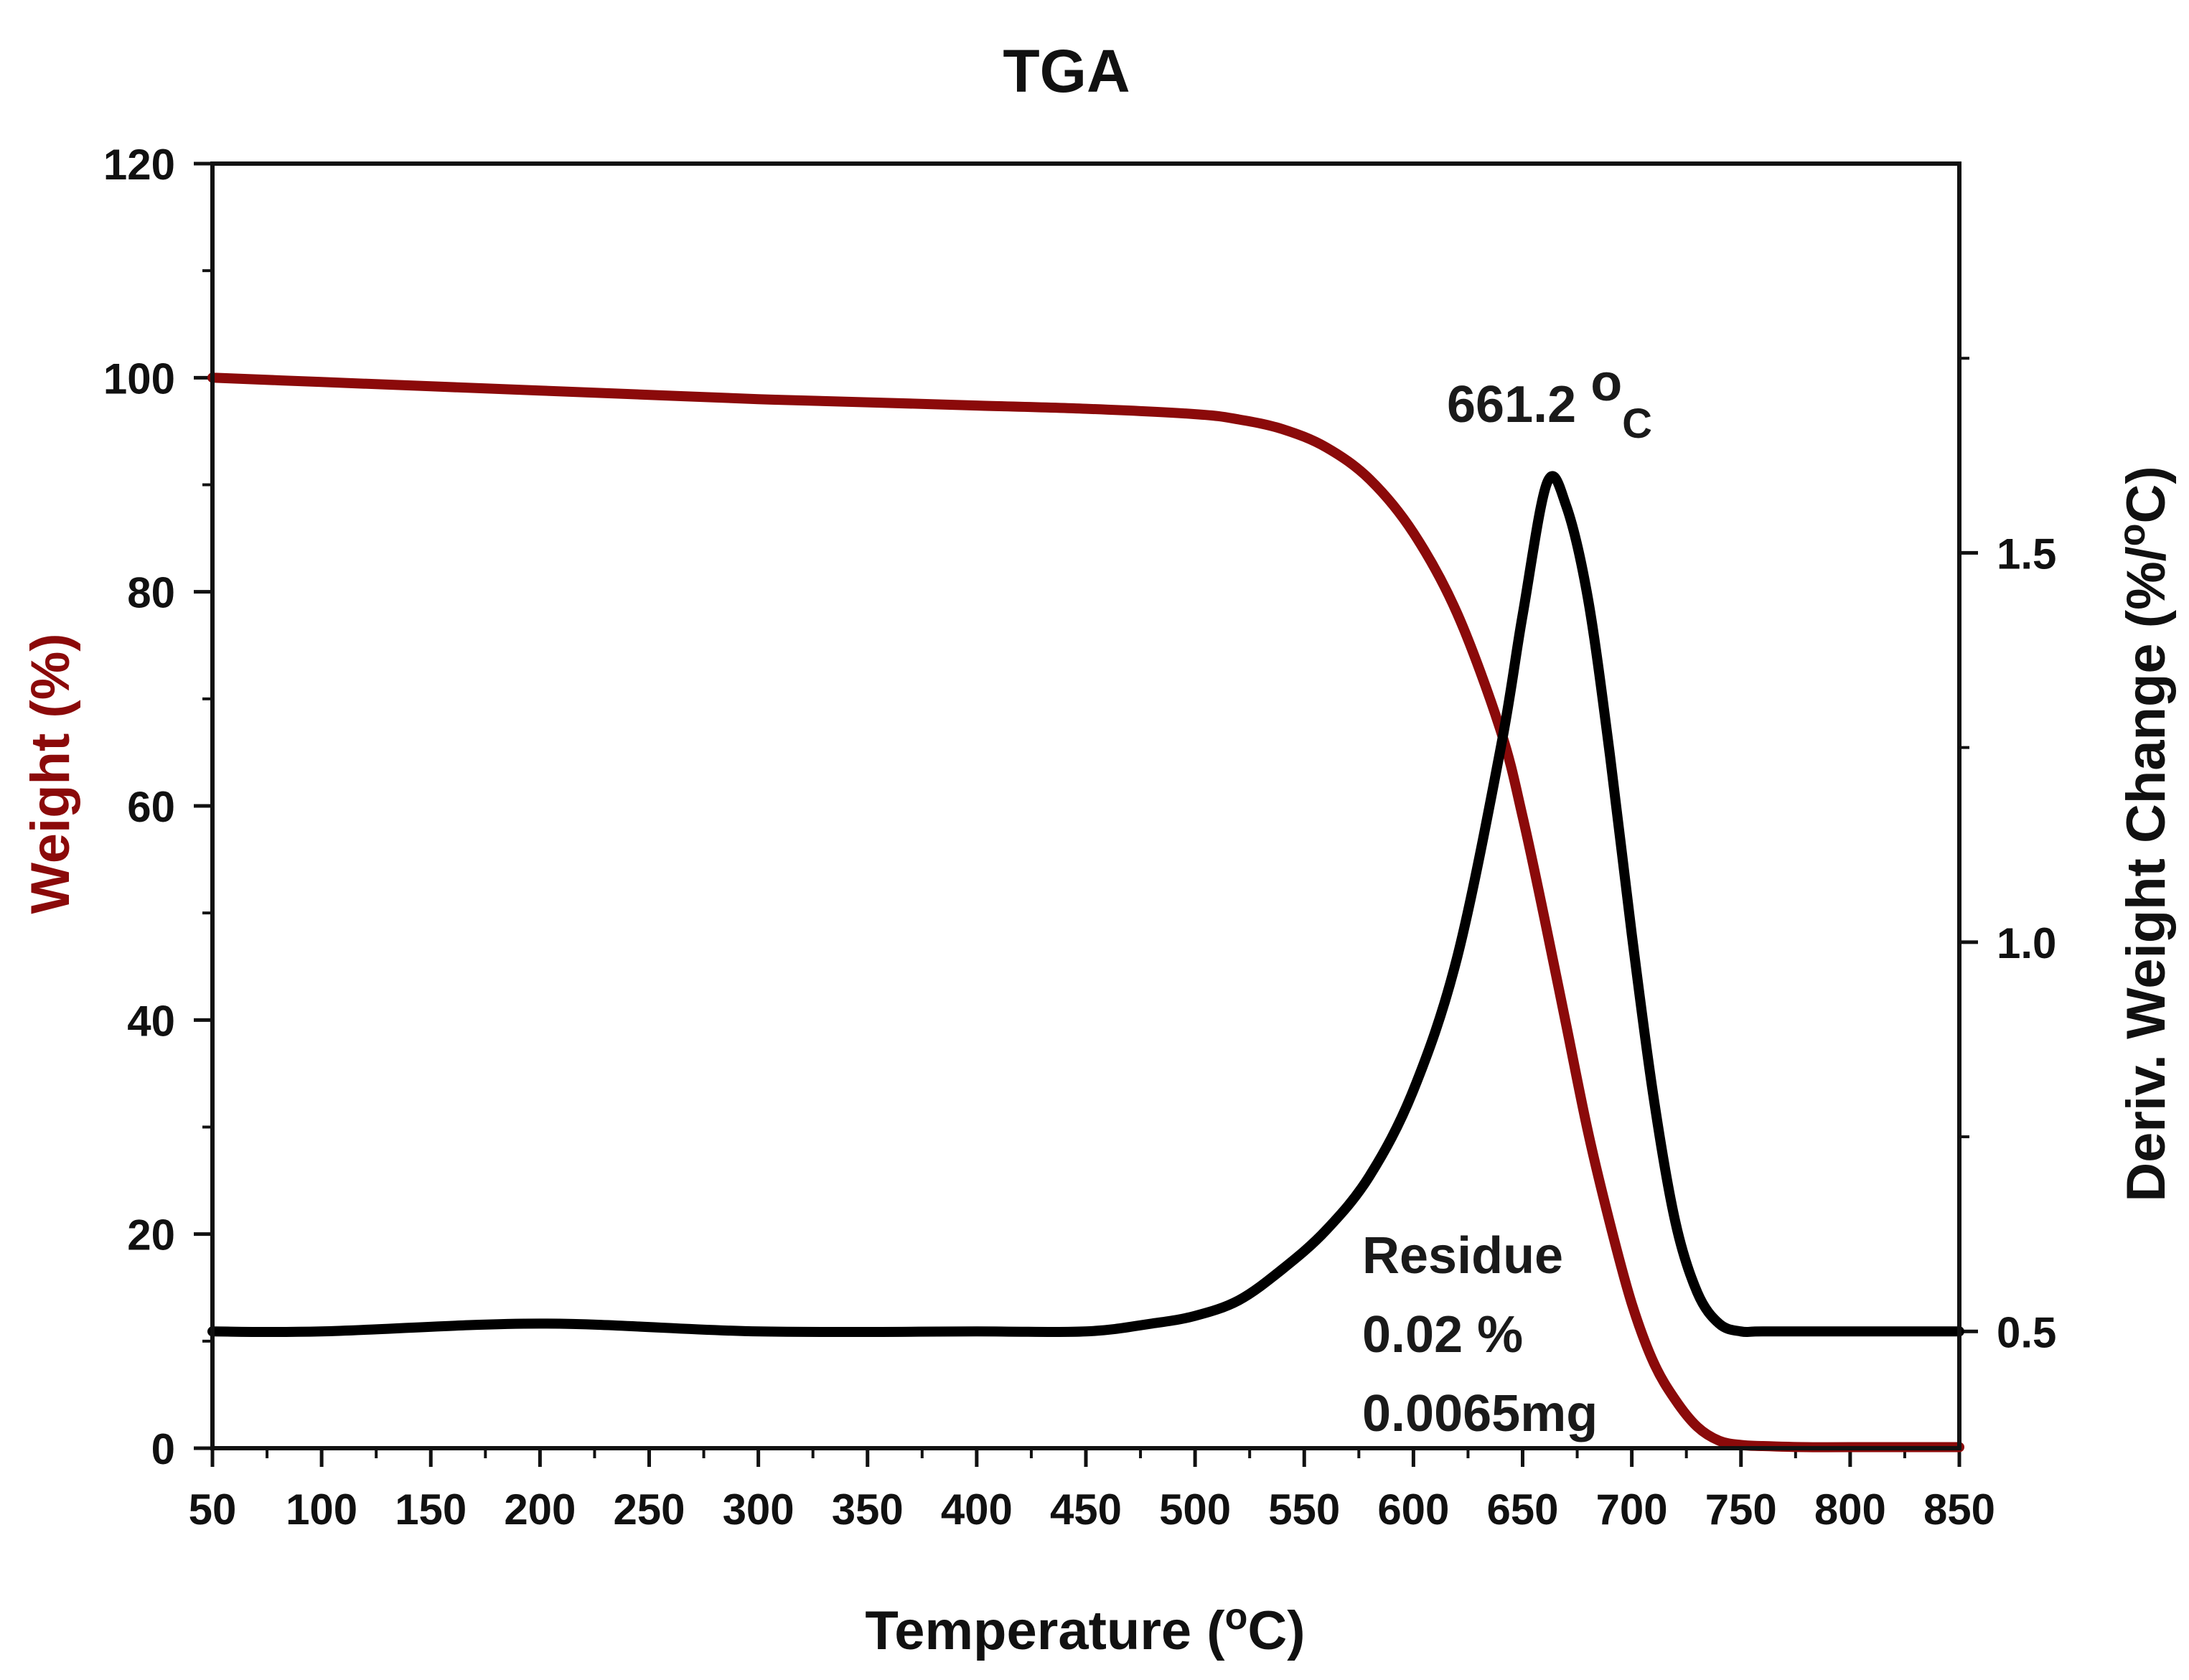 This screenshot has width=2189, height=1680. What do you see at coordinates (163, 1449) in the screenshot?
I see `y-left-tick-label: 0` at bounding box center [163, 1449].